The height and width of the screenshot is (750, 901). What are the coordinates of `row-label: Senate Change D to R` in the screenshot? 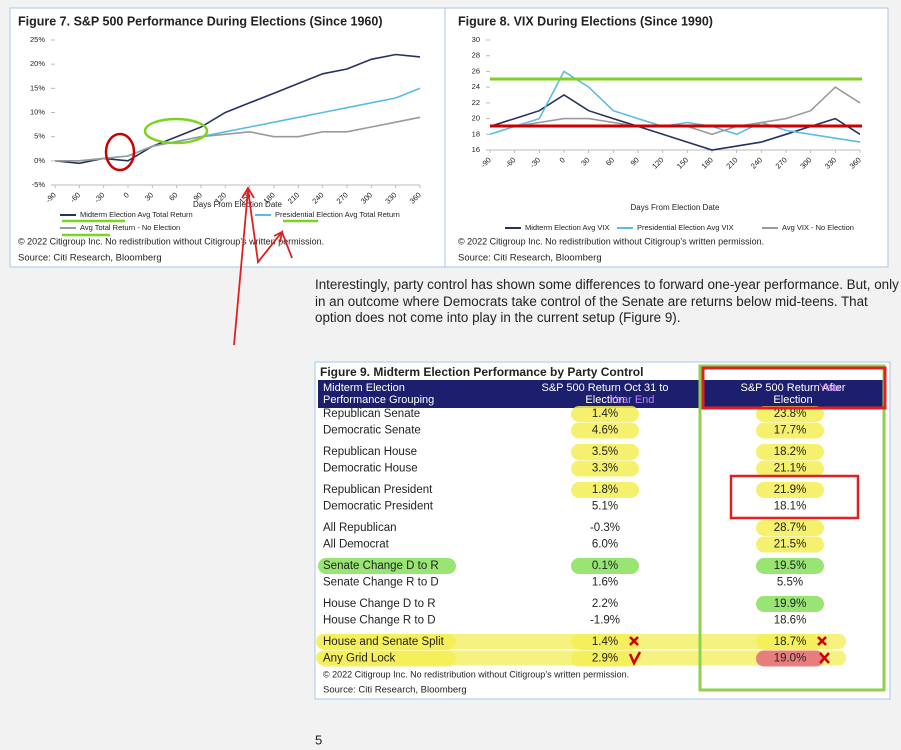 It's located at (381, 566).